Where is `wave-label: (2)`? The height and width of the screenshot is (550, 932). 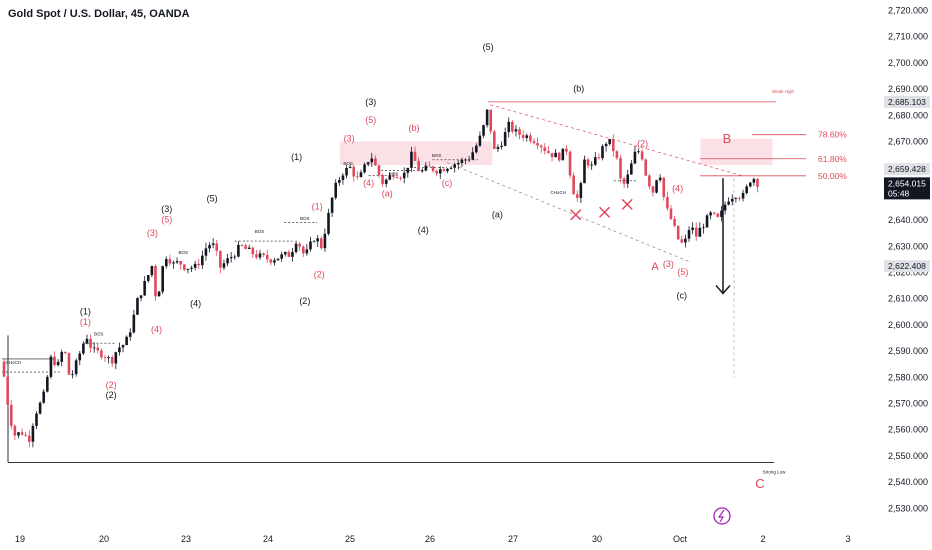
wave-label: (2) is located at coordinates (111, 395).